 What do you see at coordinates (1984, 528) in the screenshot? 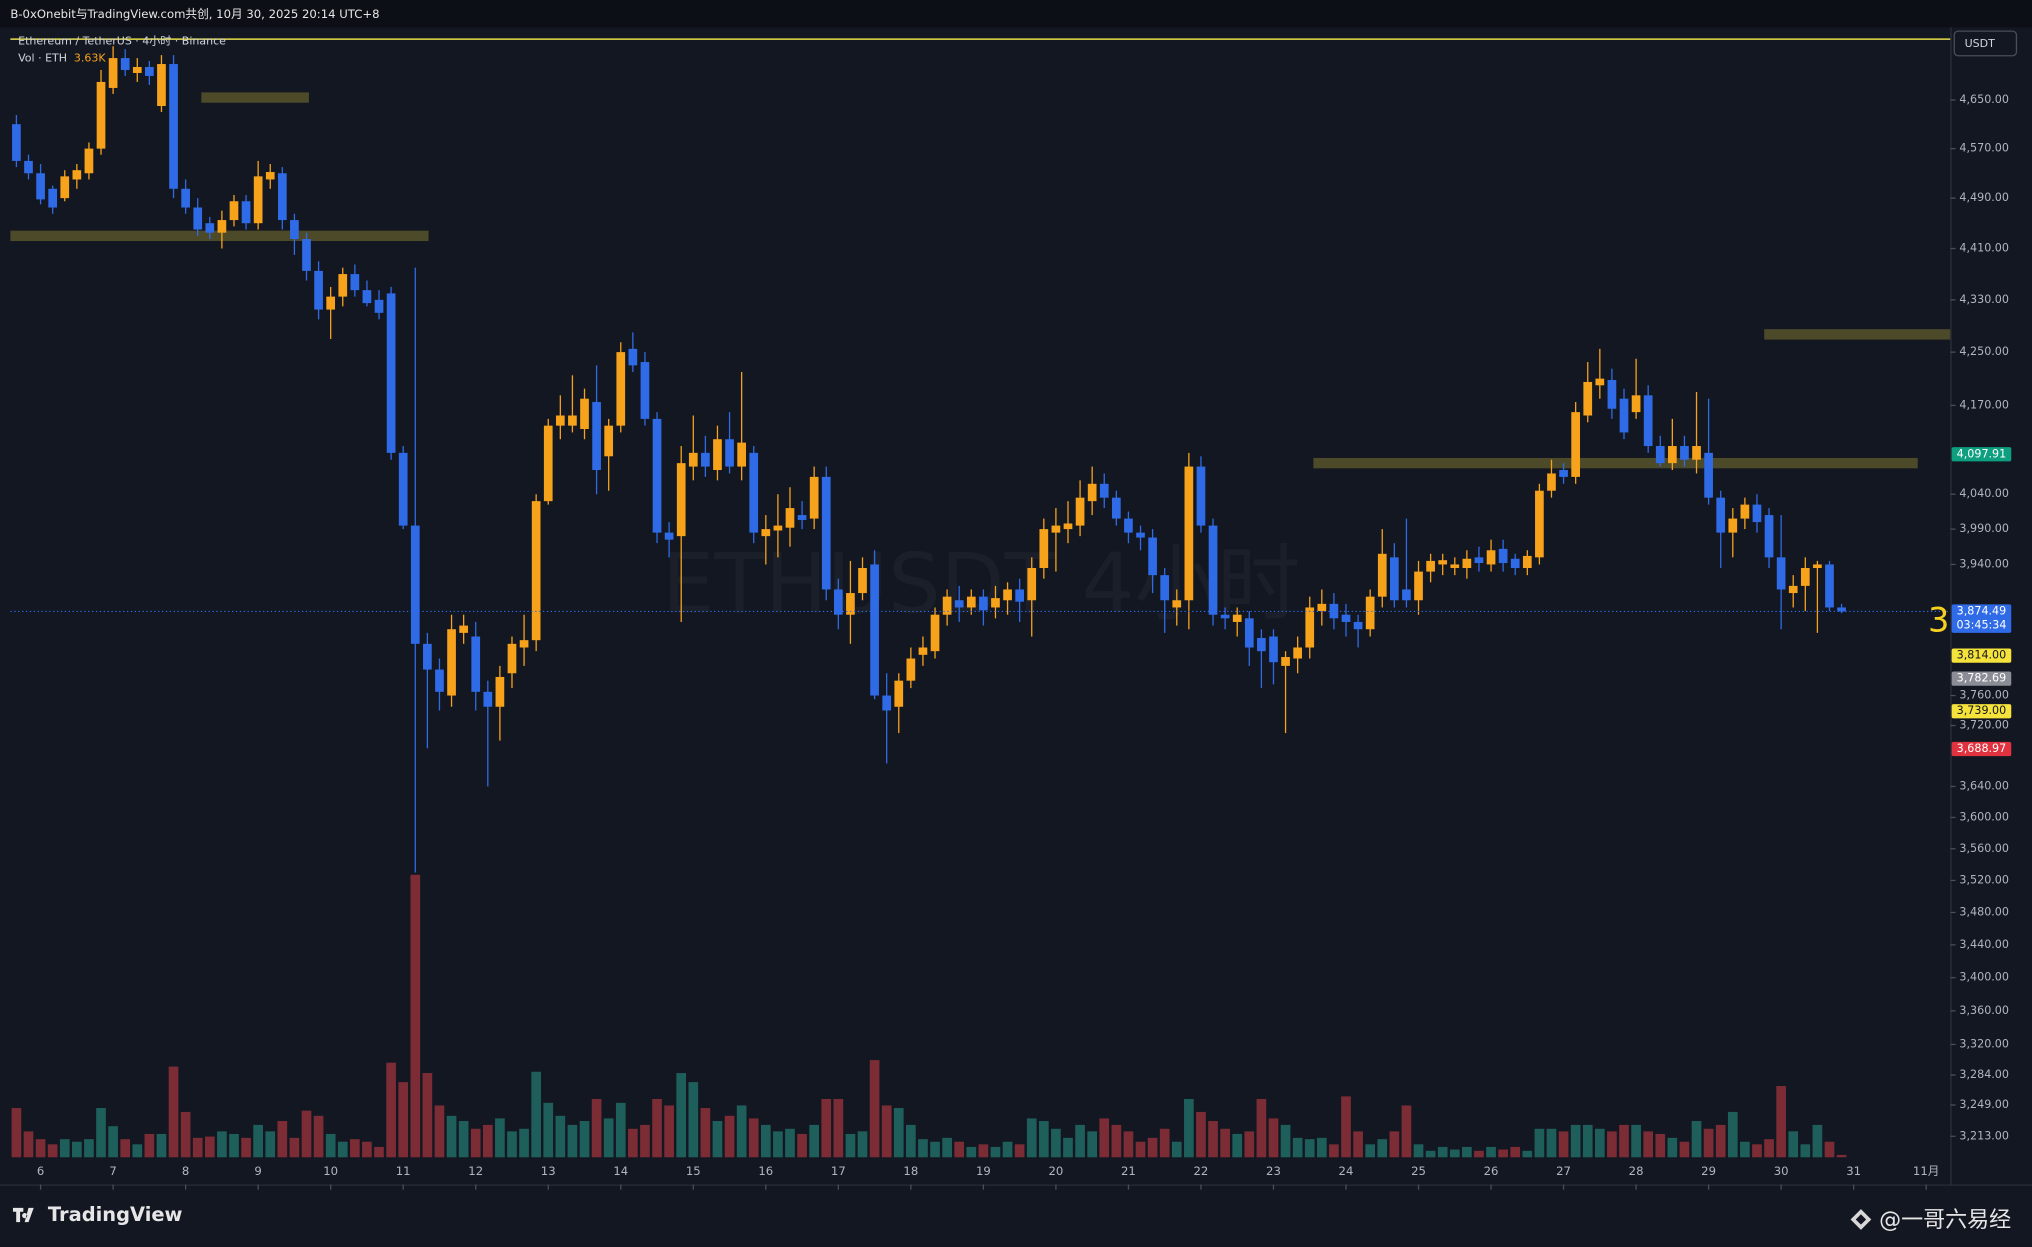
I see `y-tick-label: 3,990.00` at bounding box center [1984, 528].